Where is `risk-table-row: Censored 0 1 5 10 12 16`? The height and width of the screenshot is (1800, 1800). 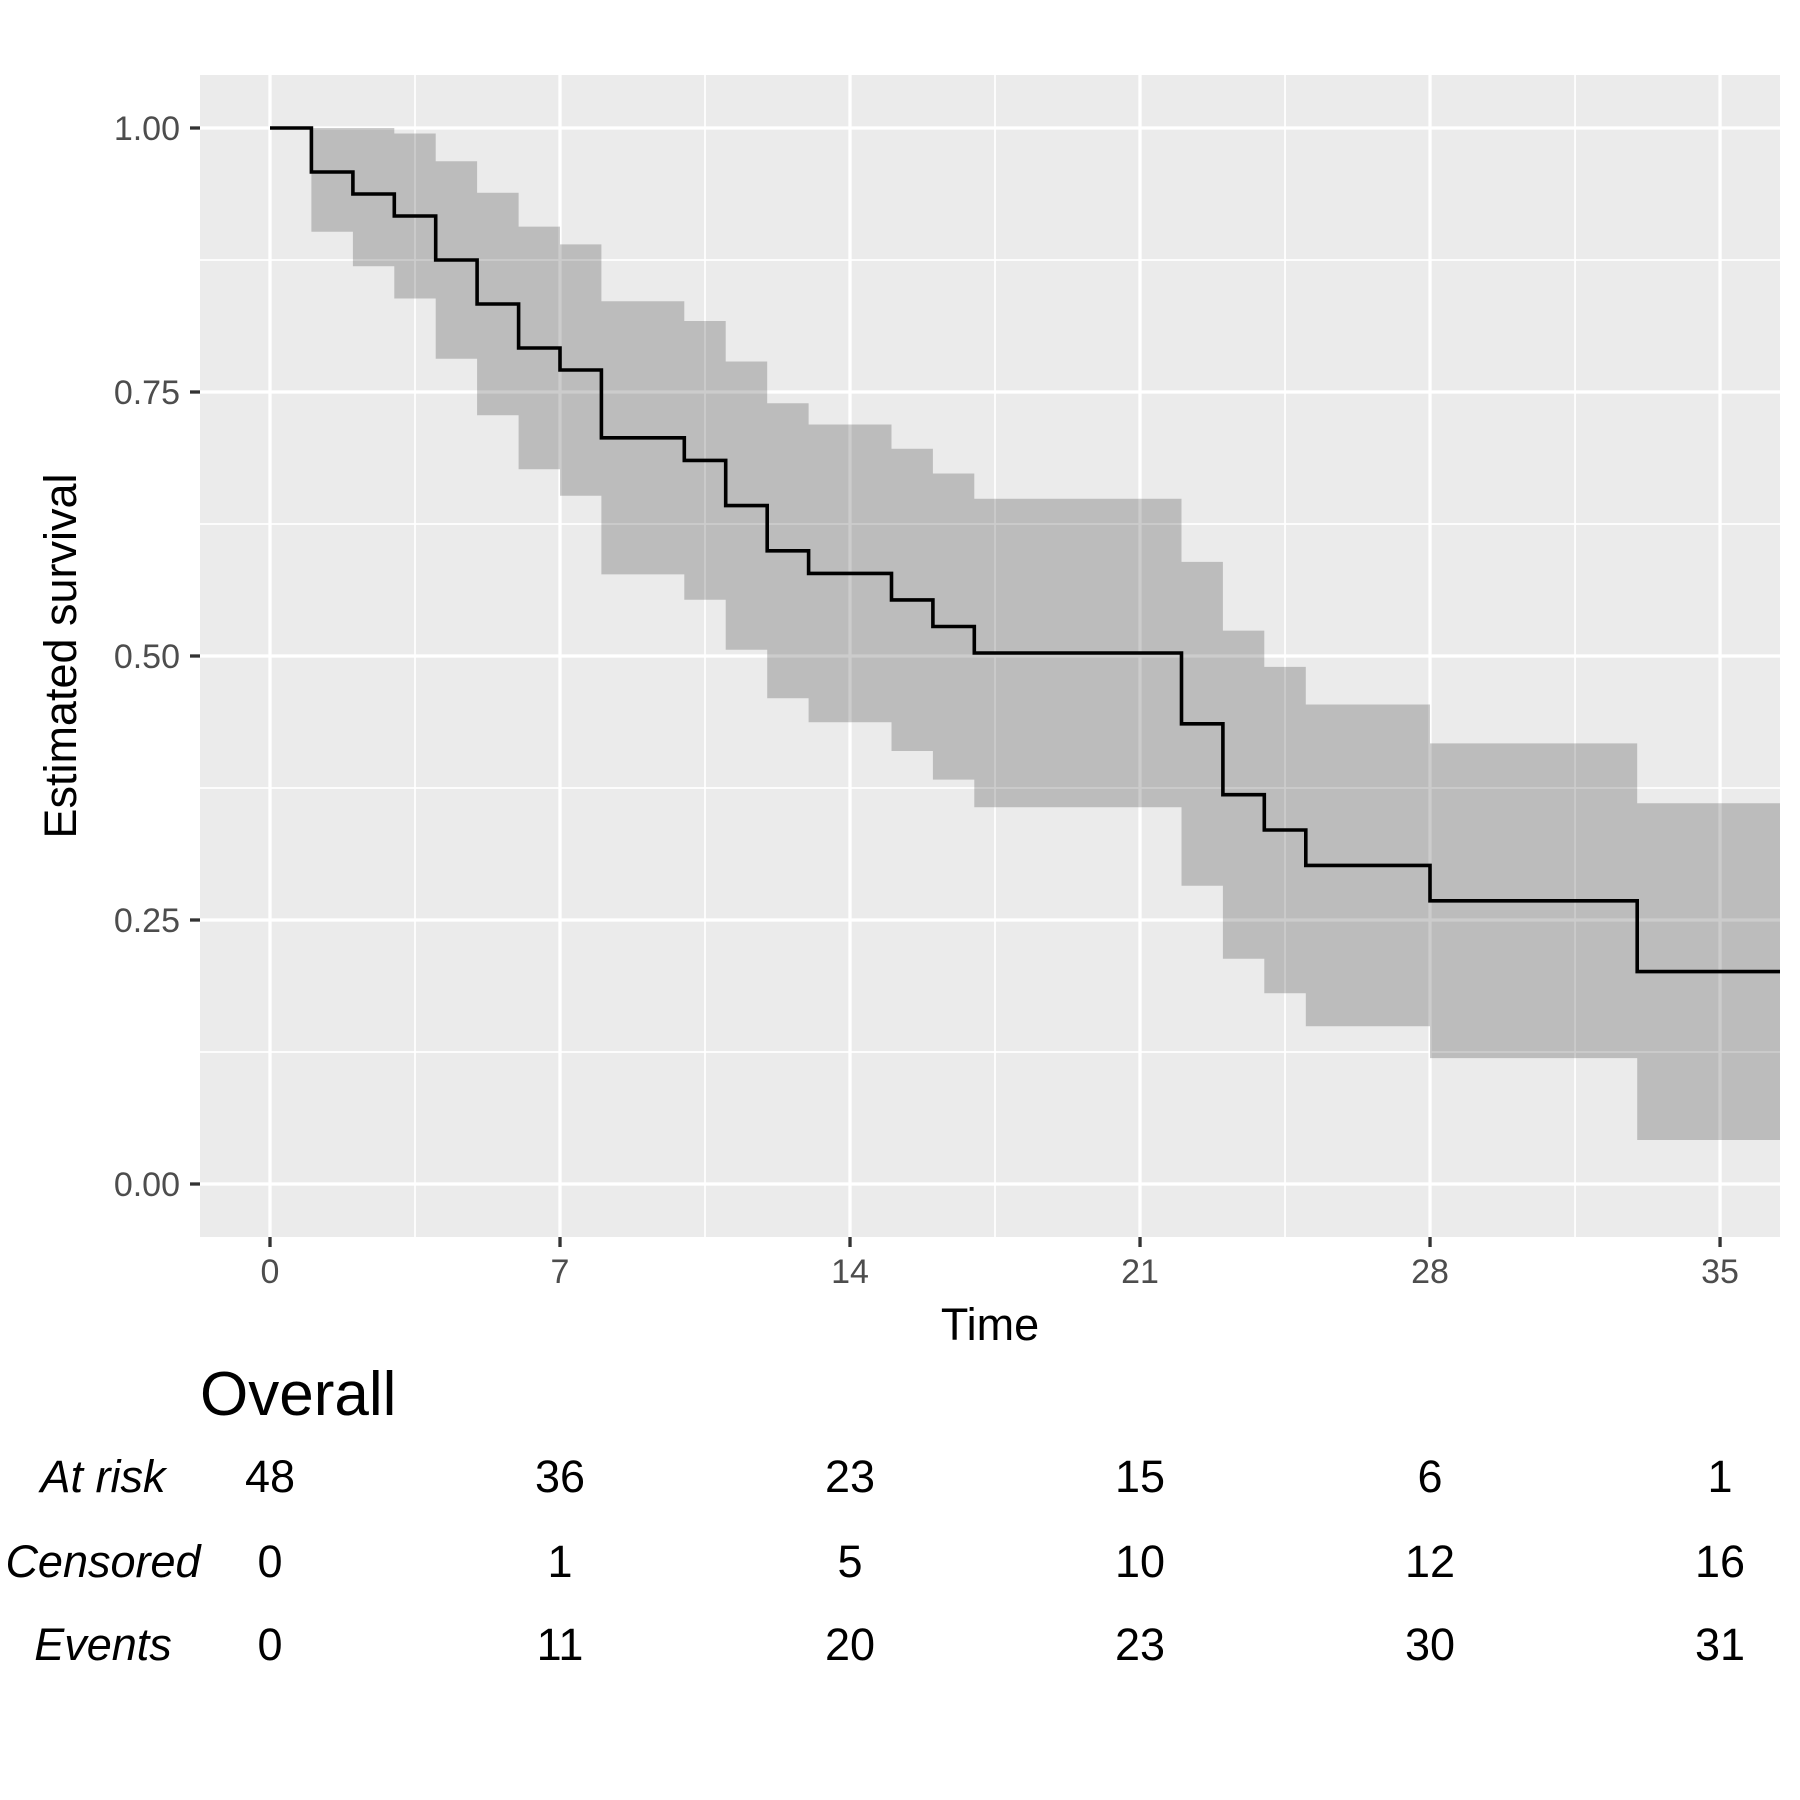
risk-table-row: Censored 0 1 5 10 12 16 is located at coordinates (875, 1561).